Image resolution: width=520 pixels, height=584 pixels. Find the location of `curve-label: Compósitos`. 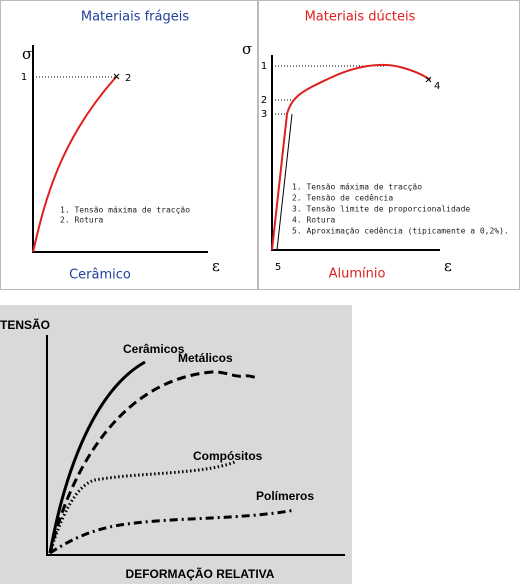

curve-label: Compósitos is located at coordinates (228, 456).